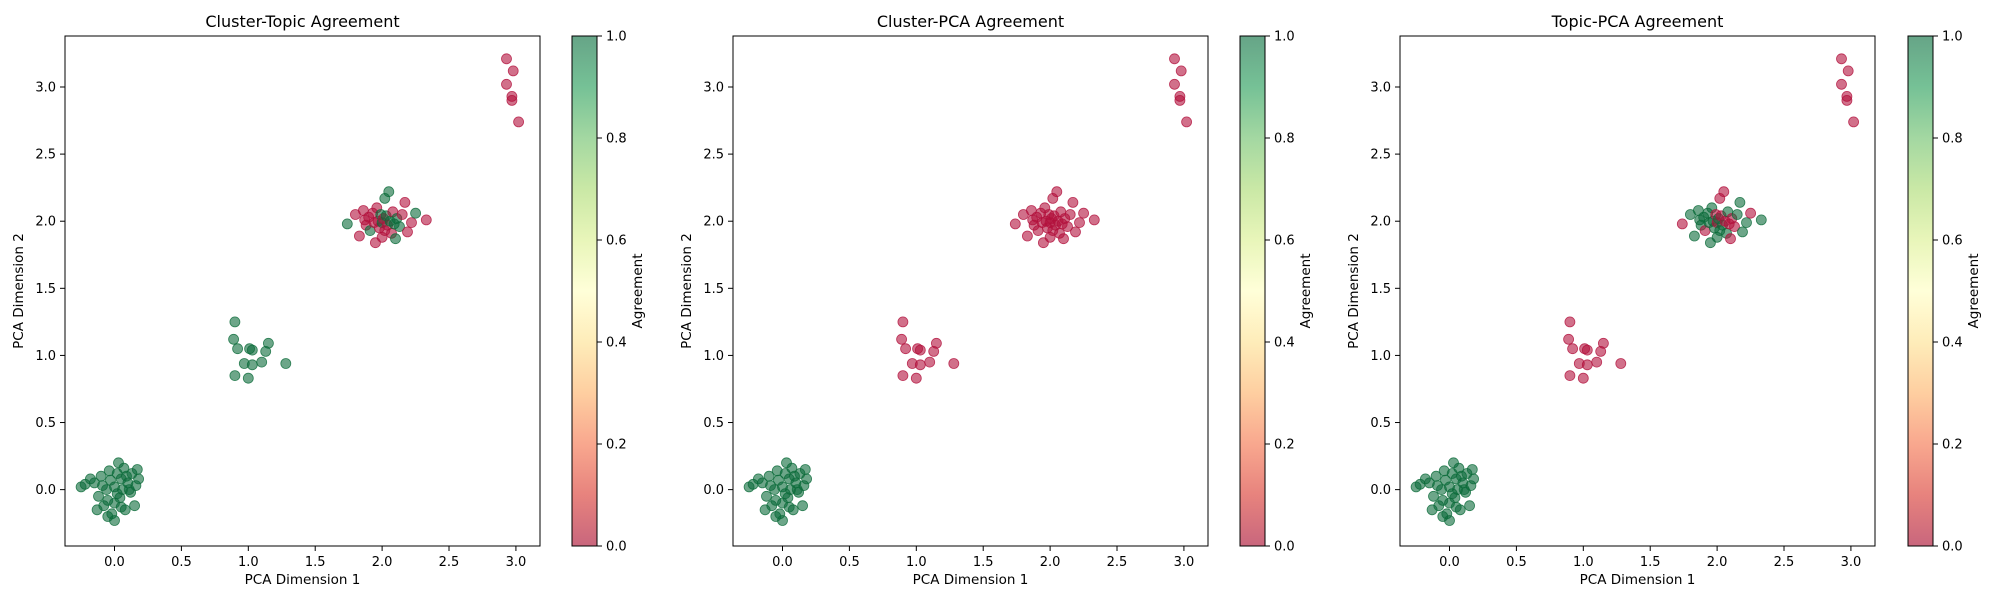 The width and height of the screenshot is (2000, 600). I want to click on colorbar-tick-label: 0.4, so click(1284, 343).